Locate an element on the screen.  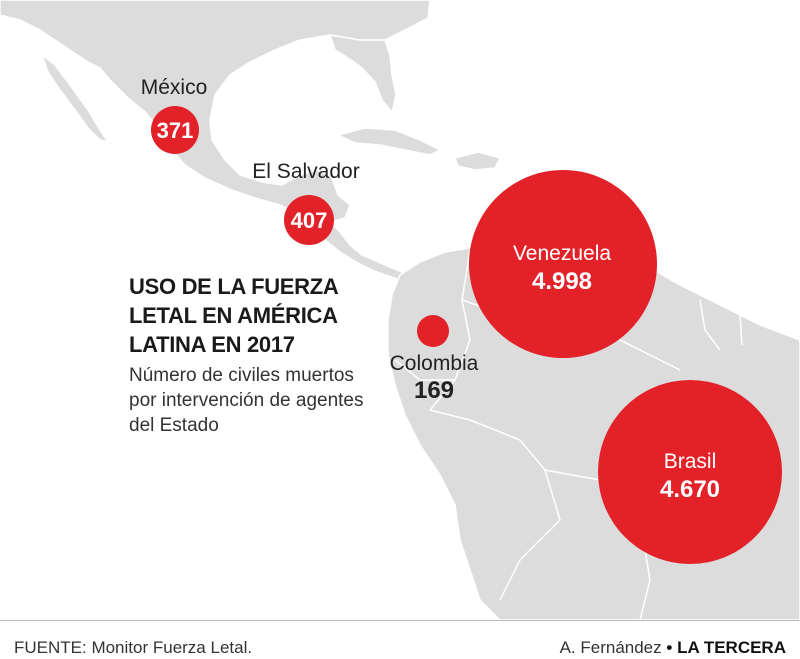
source-note: FUENTE: Monitor Fuerza Letal. is located at coordinates (133, 647).